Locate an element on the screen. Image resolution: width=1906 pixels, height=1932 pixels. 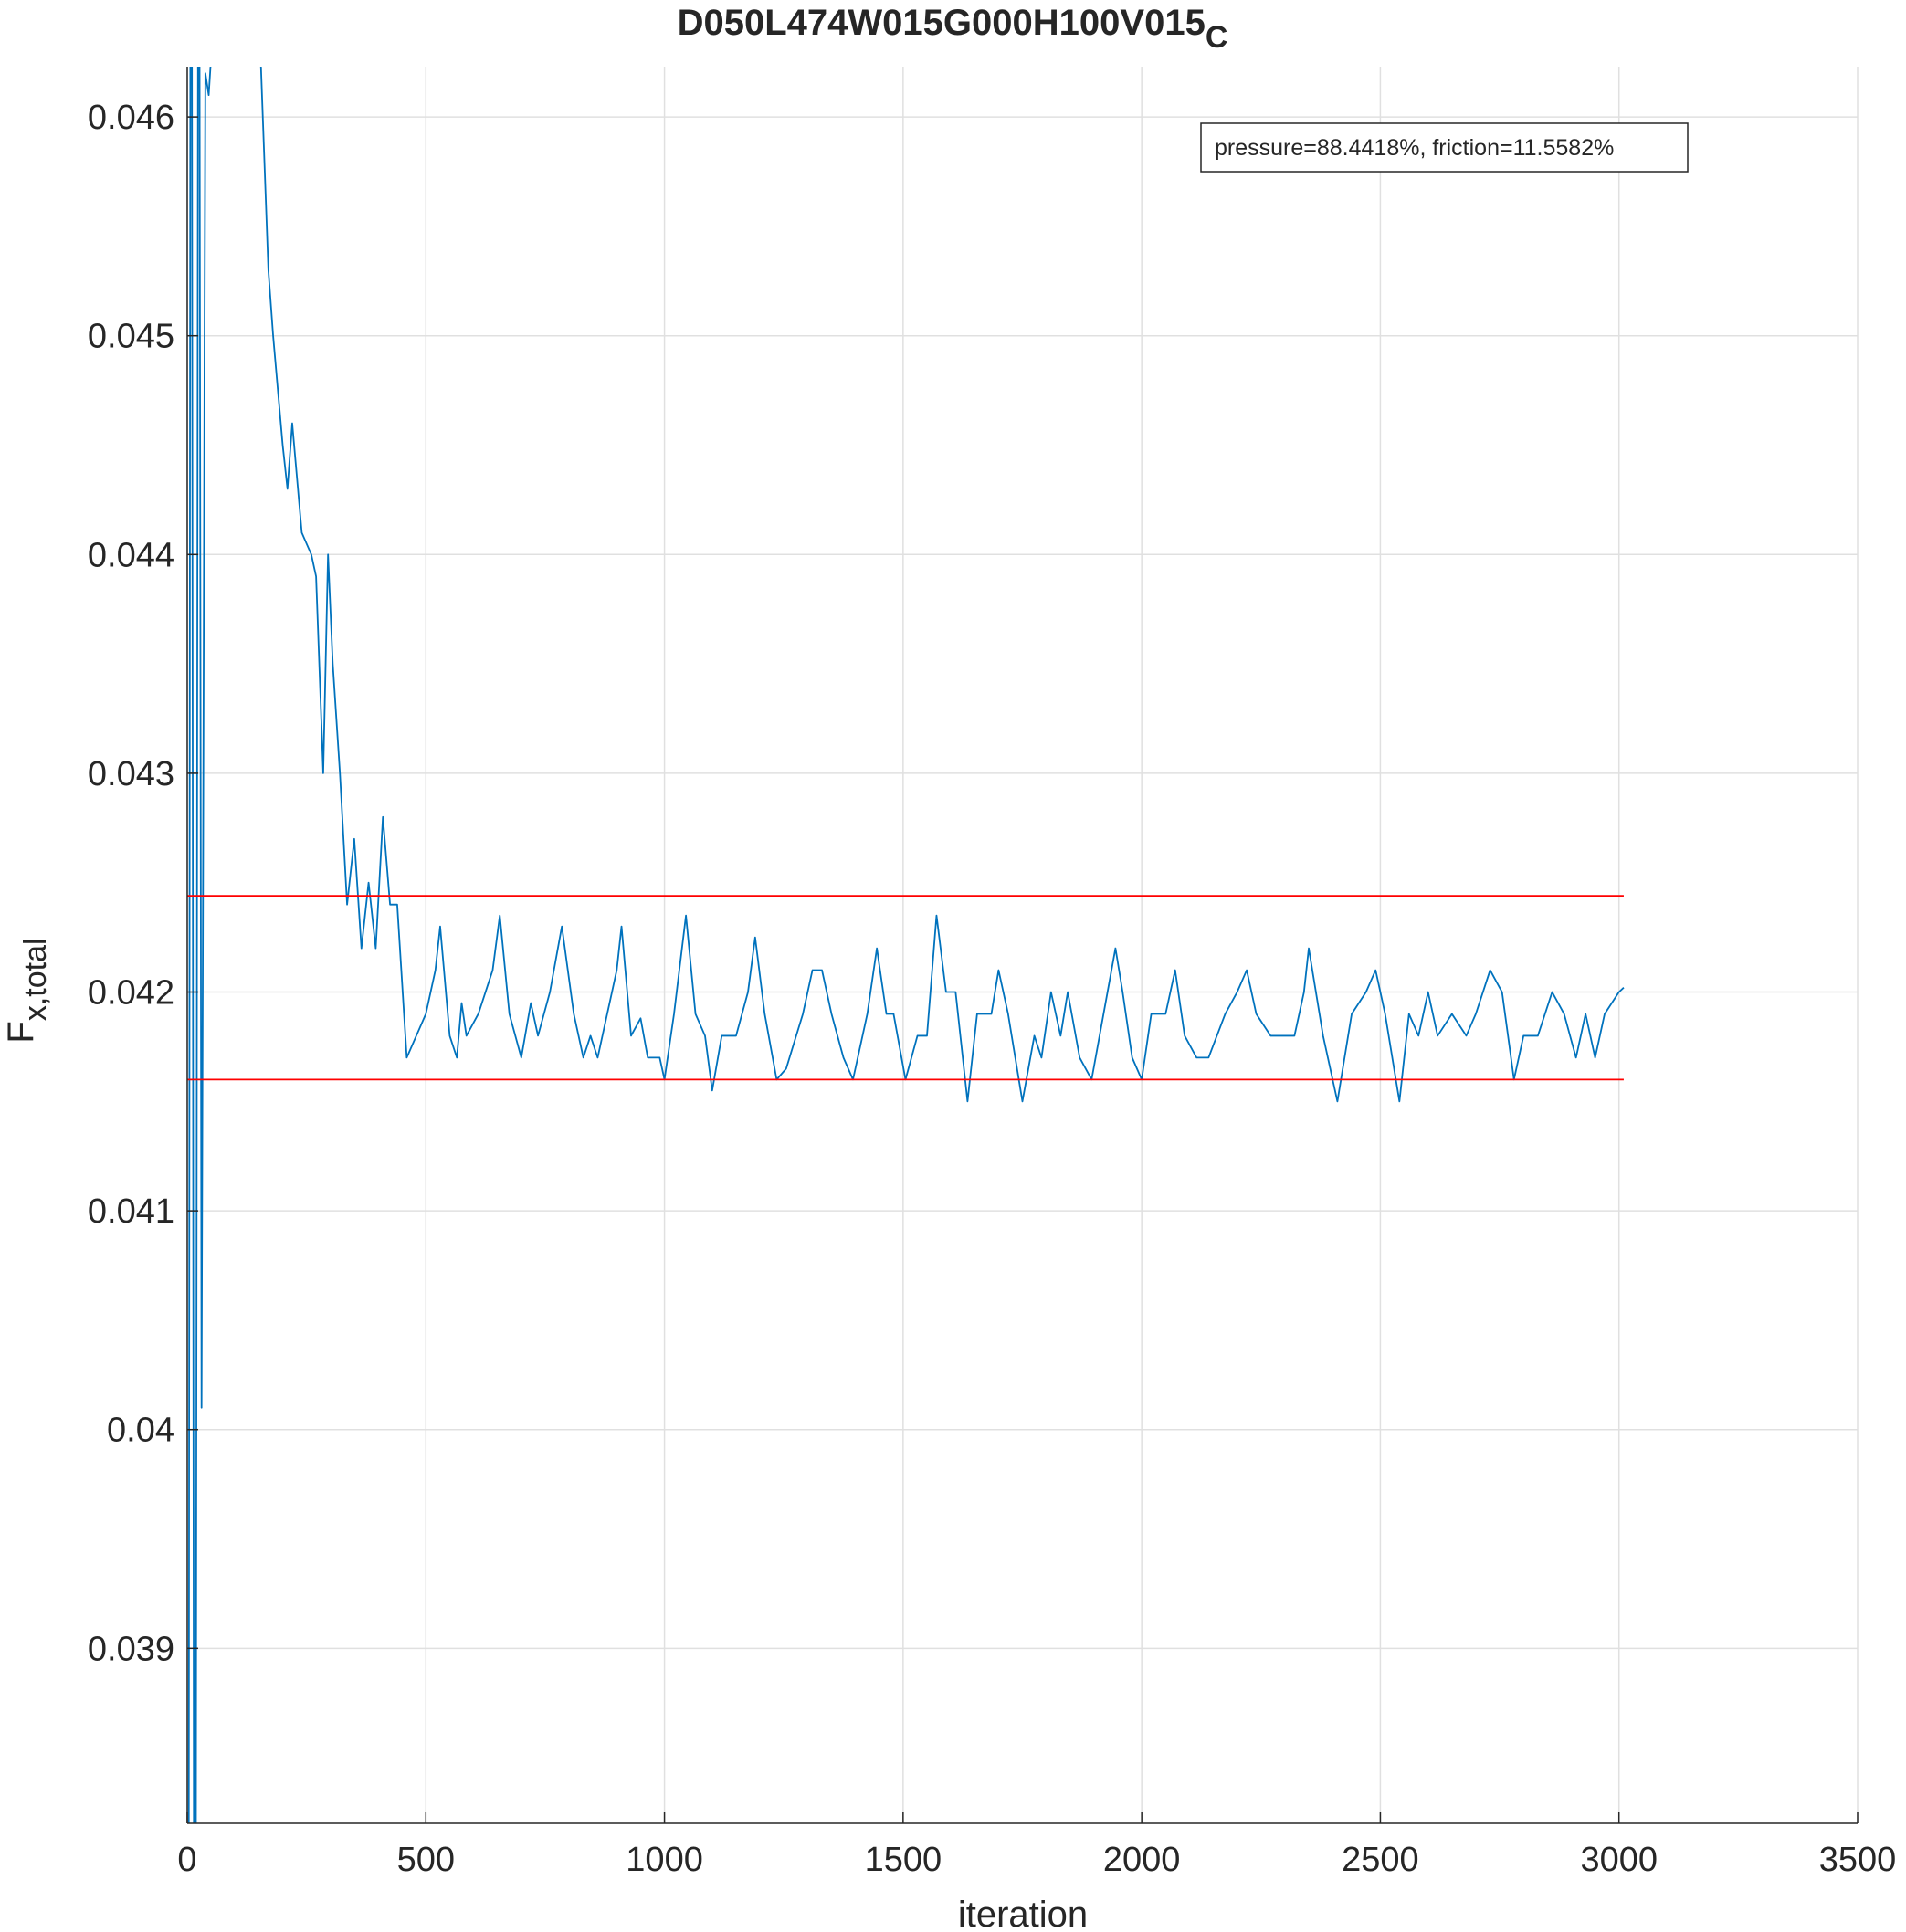
x-tick-label: 2500 is located at coordinates (1380, 1860).